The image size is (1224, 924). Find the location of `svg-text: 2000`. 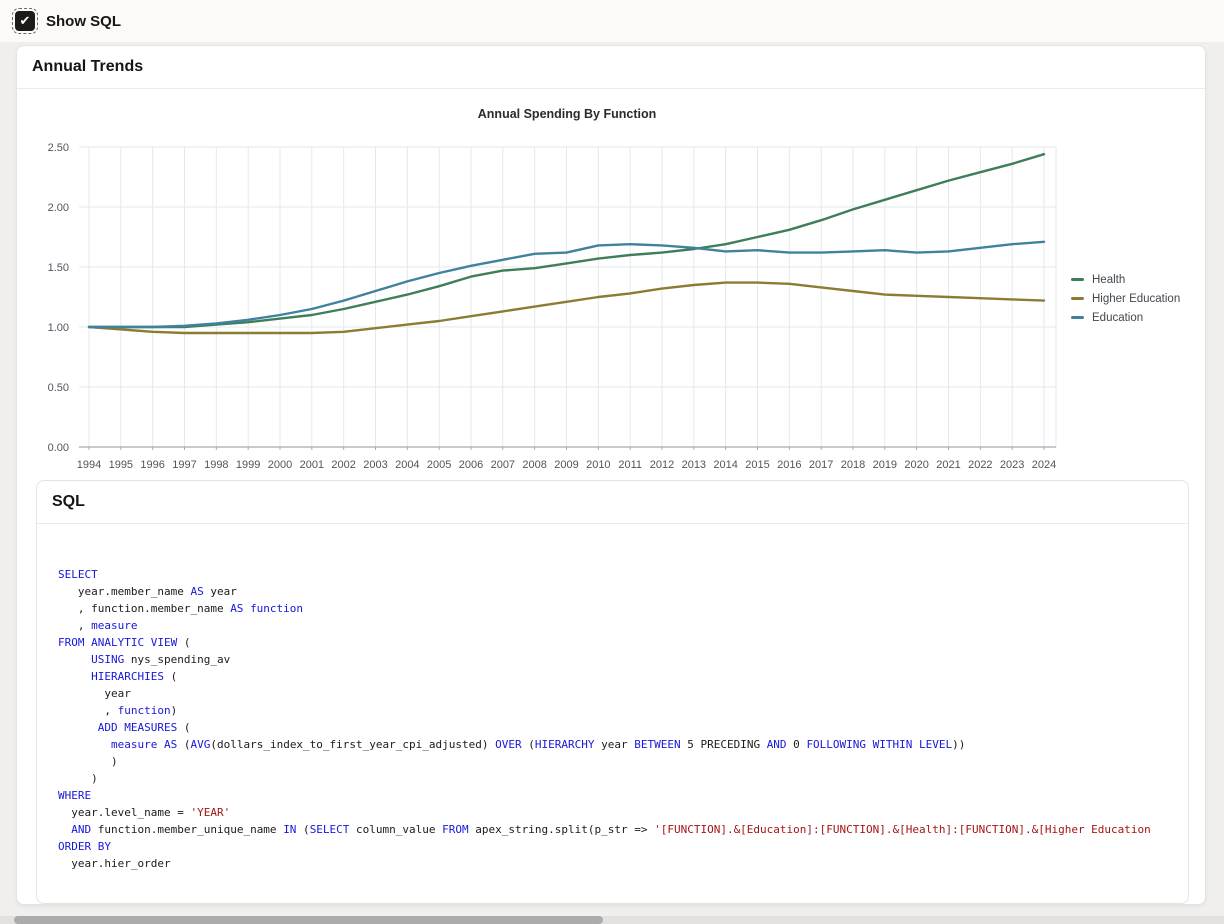

svg-text: 2000 is located at coordinates (280, 465).